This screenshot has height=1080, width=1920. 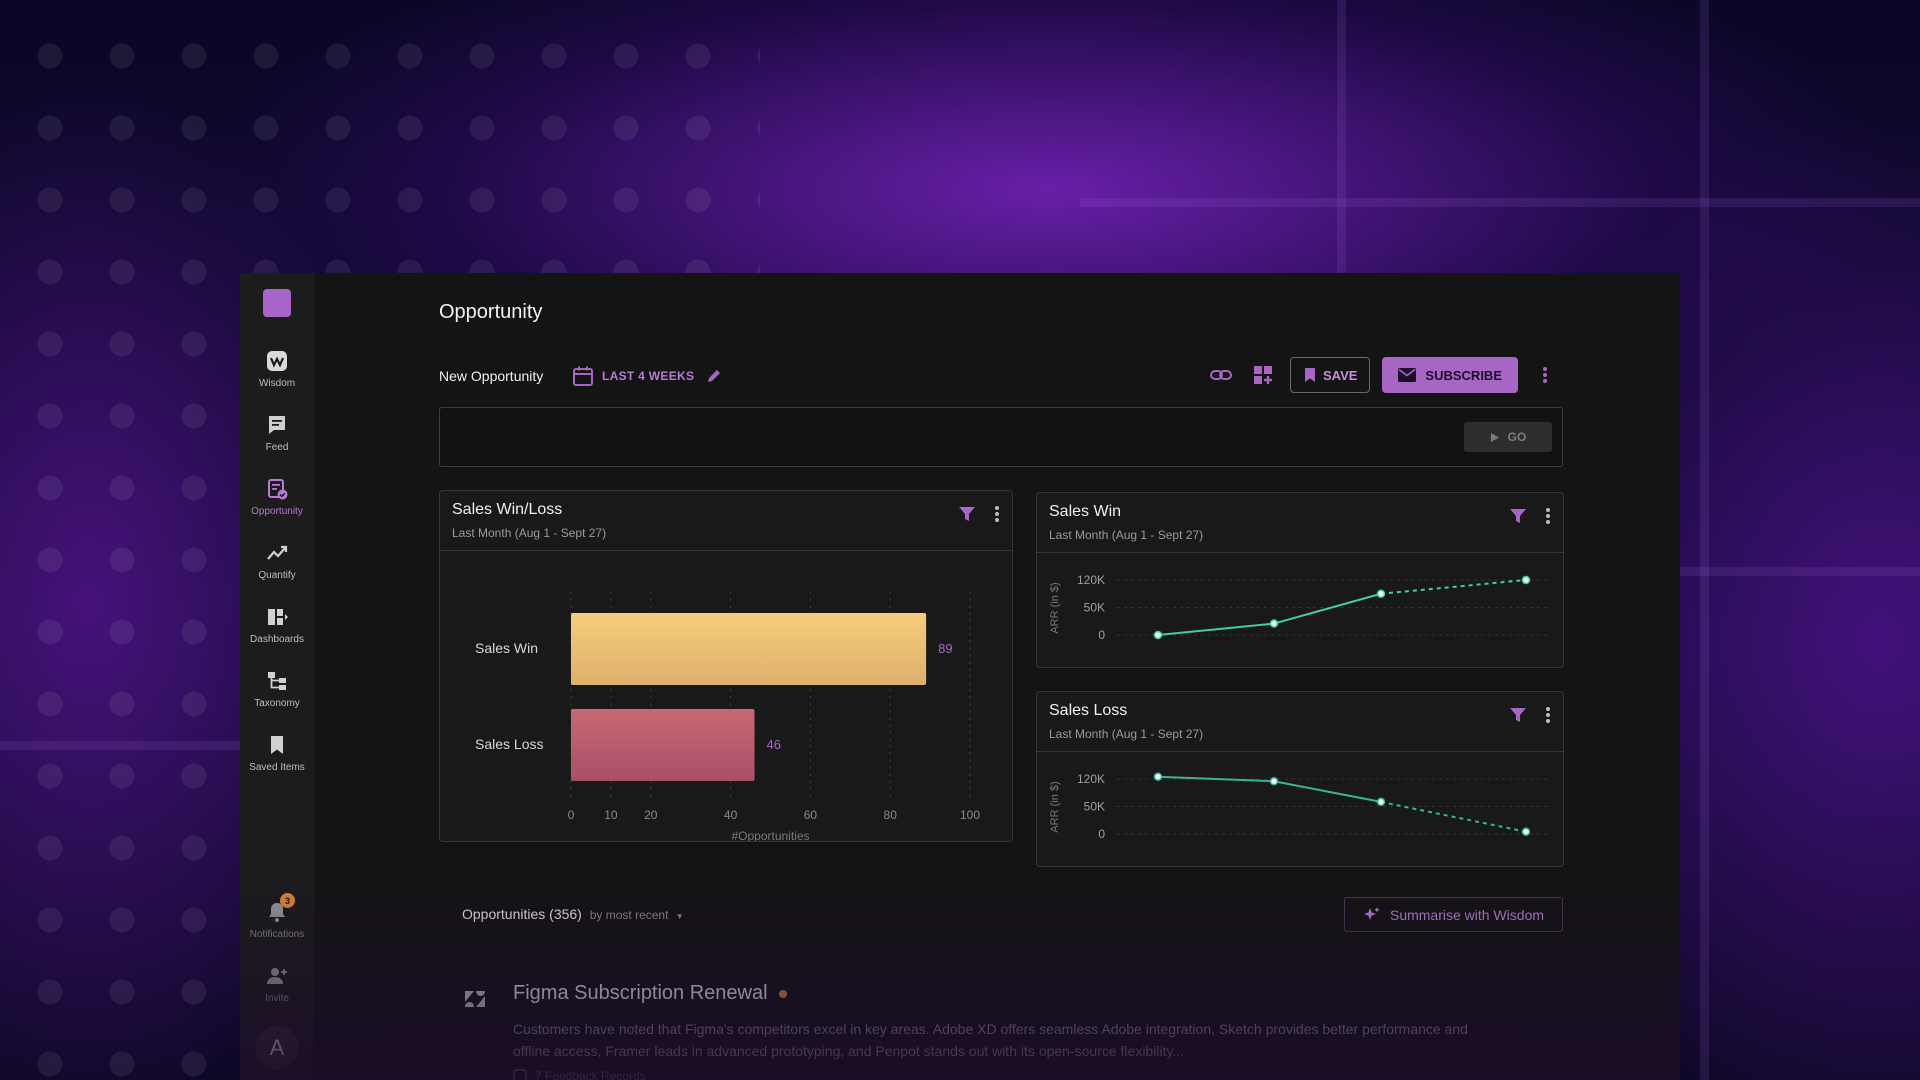 I want to click on sidebar-item-label: Dashboards, so click(x=277, y=639).